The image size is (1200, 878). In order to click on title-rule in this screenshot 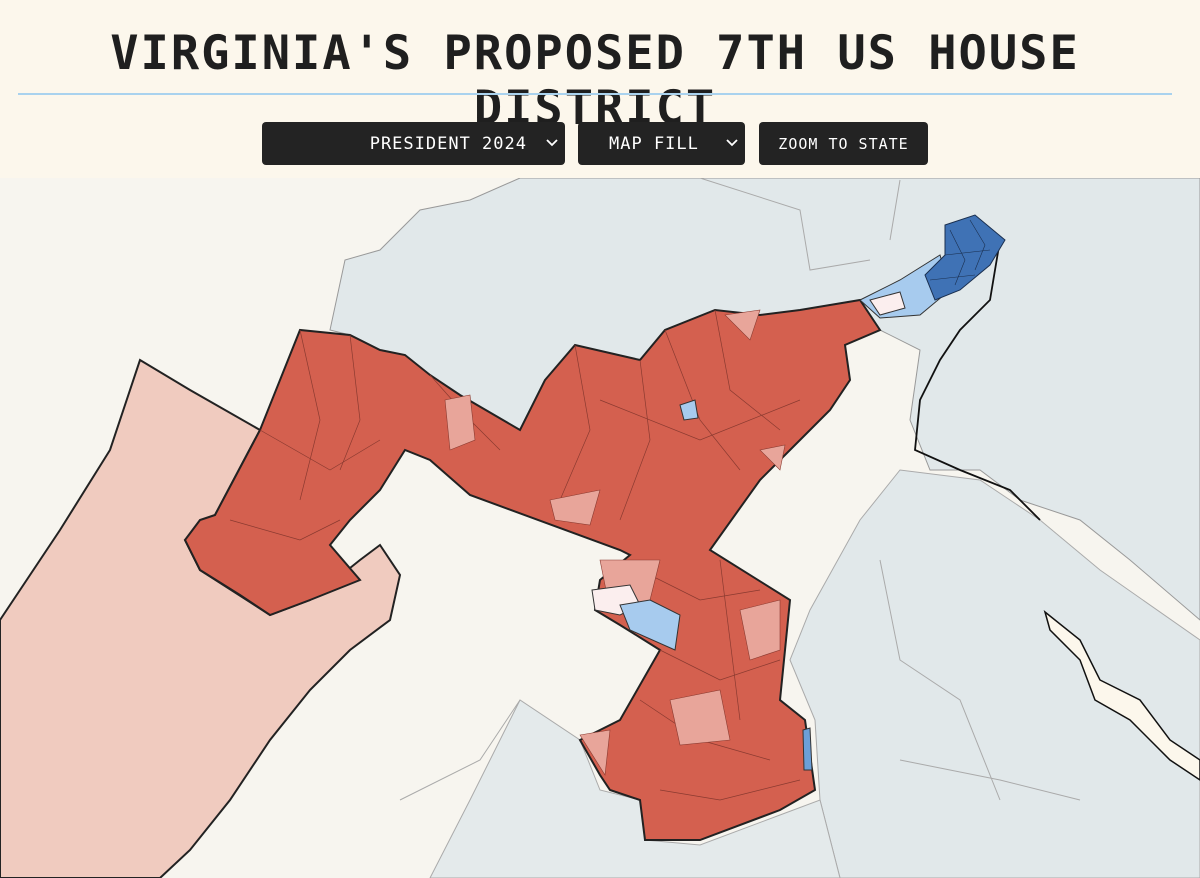, I will do `click(595, 94)`.